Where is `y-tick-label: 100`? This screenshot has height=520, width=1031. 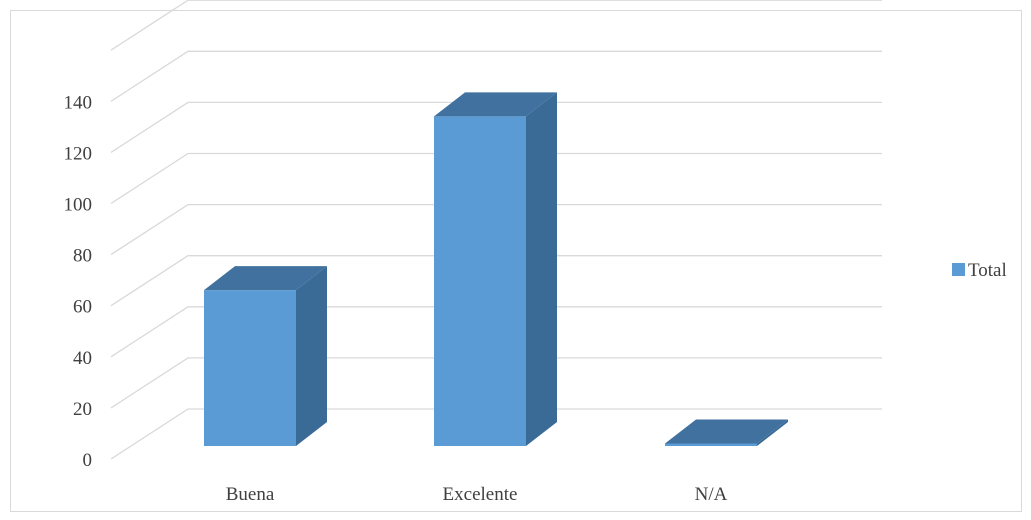
y-tick-label: 100 is located at coordinates (78, 205).